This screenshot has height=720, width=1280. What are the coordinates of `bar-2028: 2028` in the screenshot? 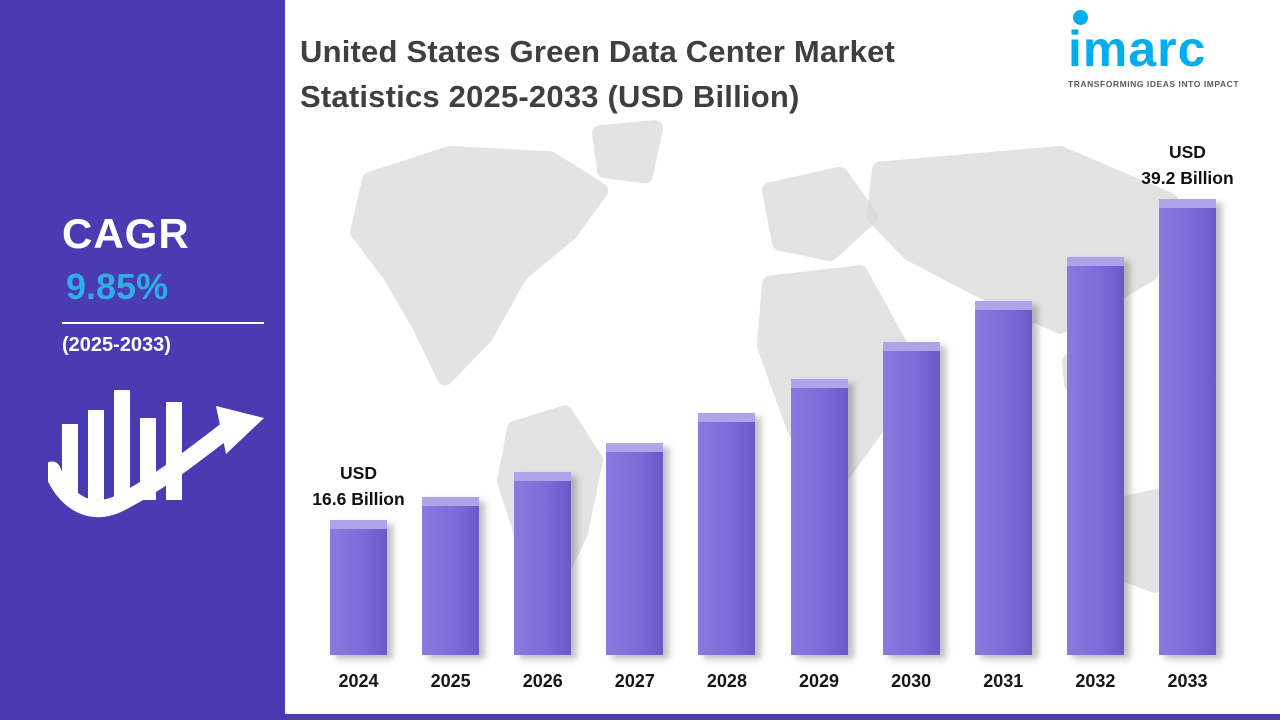 It's located at (727, 552).